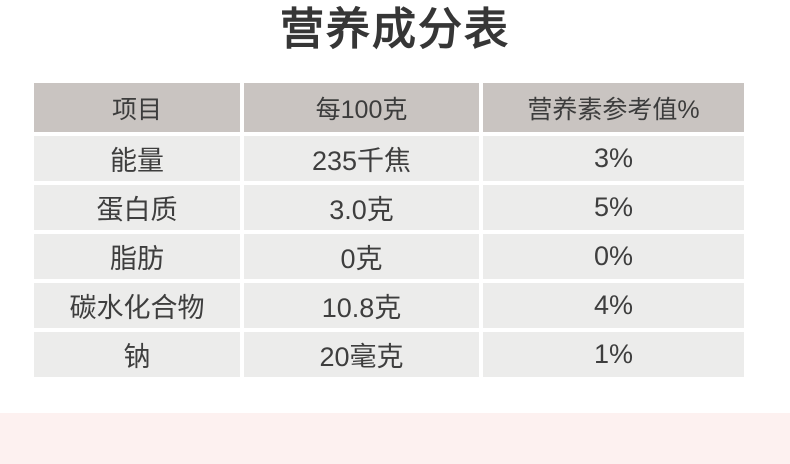 The height and width of the screenshot is (464, 790). Describe the element at coordinates (613, 158) in the screenshot. I see `cell-nrv-percent: 3%` at that location.